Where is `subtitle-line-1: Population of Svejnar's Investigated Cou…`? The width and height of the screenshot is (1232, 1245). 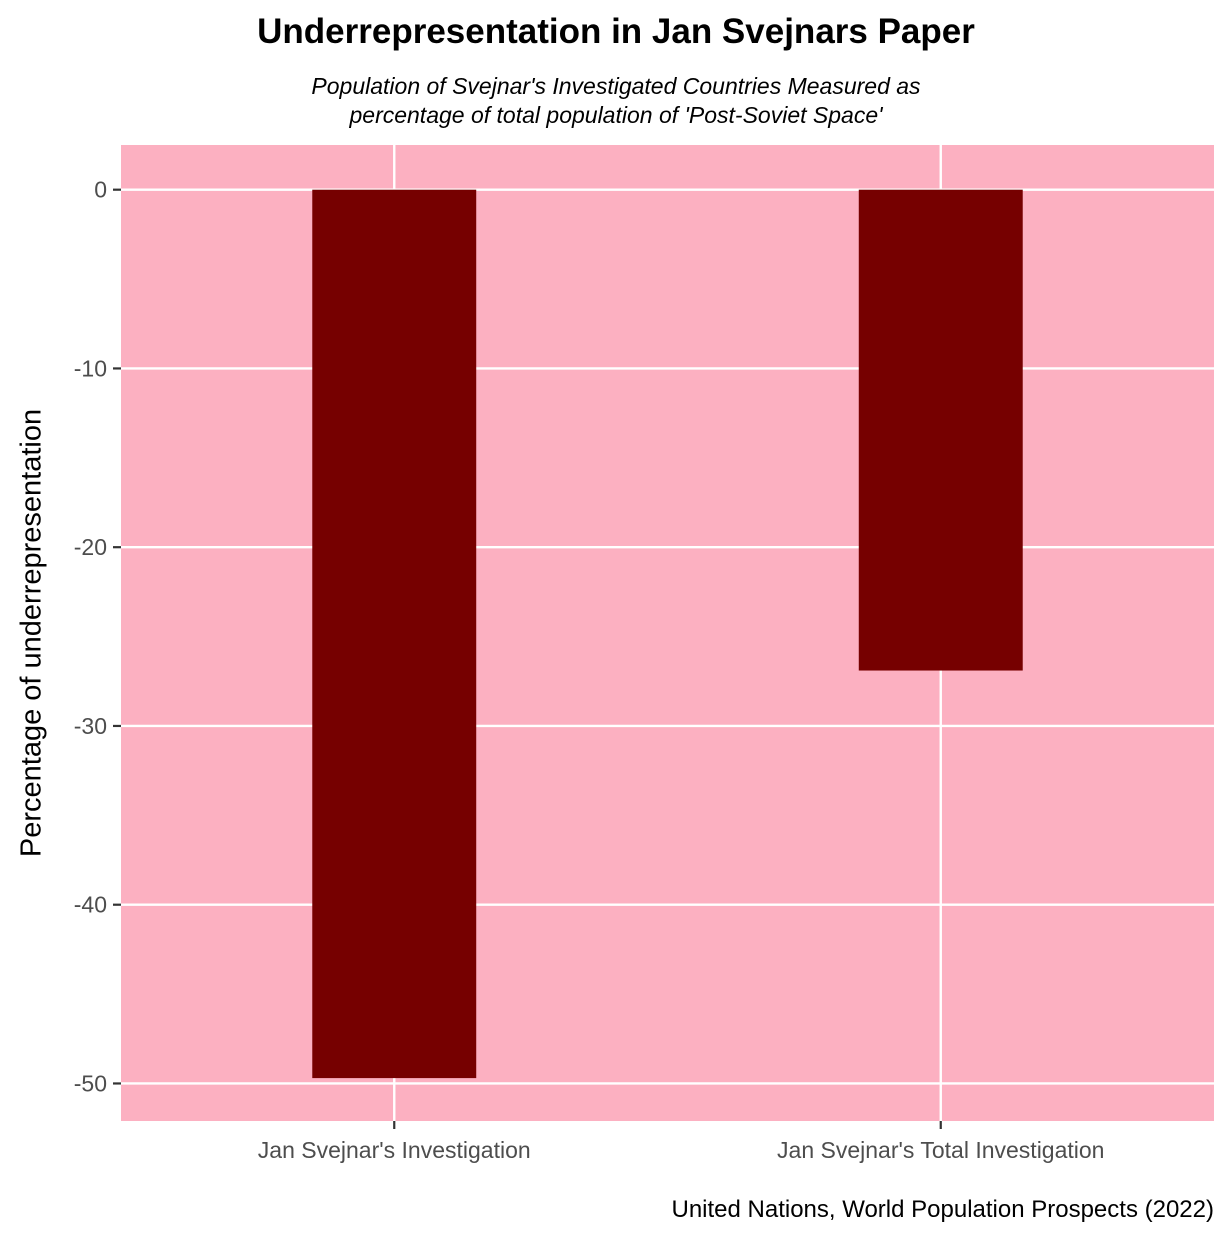 subtitle-line-1: Population of Svejnar's Investigated Cou… is located at coordinates (616, 86).